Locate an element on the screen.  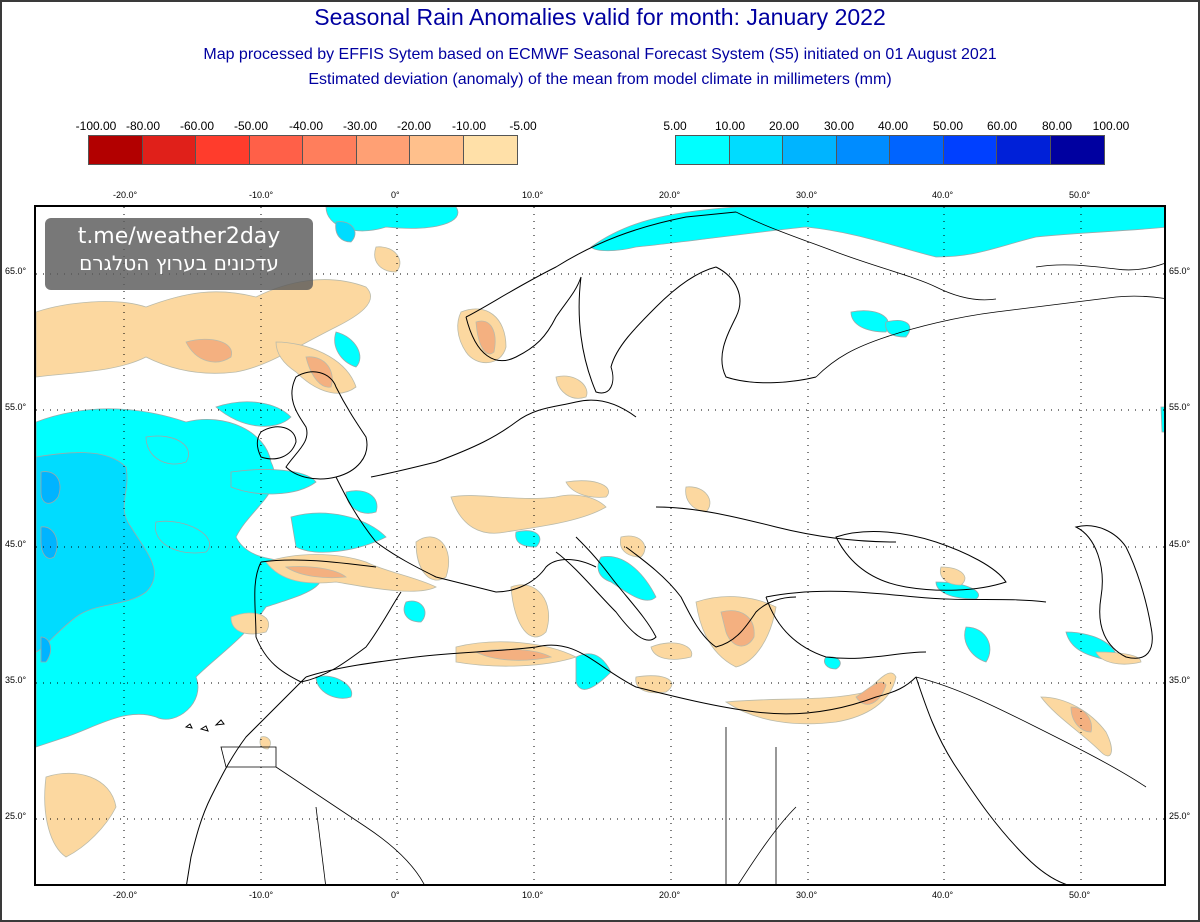
colorbar-label: 60.00 is located at coordinates (1002, 126).